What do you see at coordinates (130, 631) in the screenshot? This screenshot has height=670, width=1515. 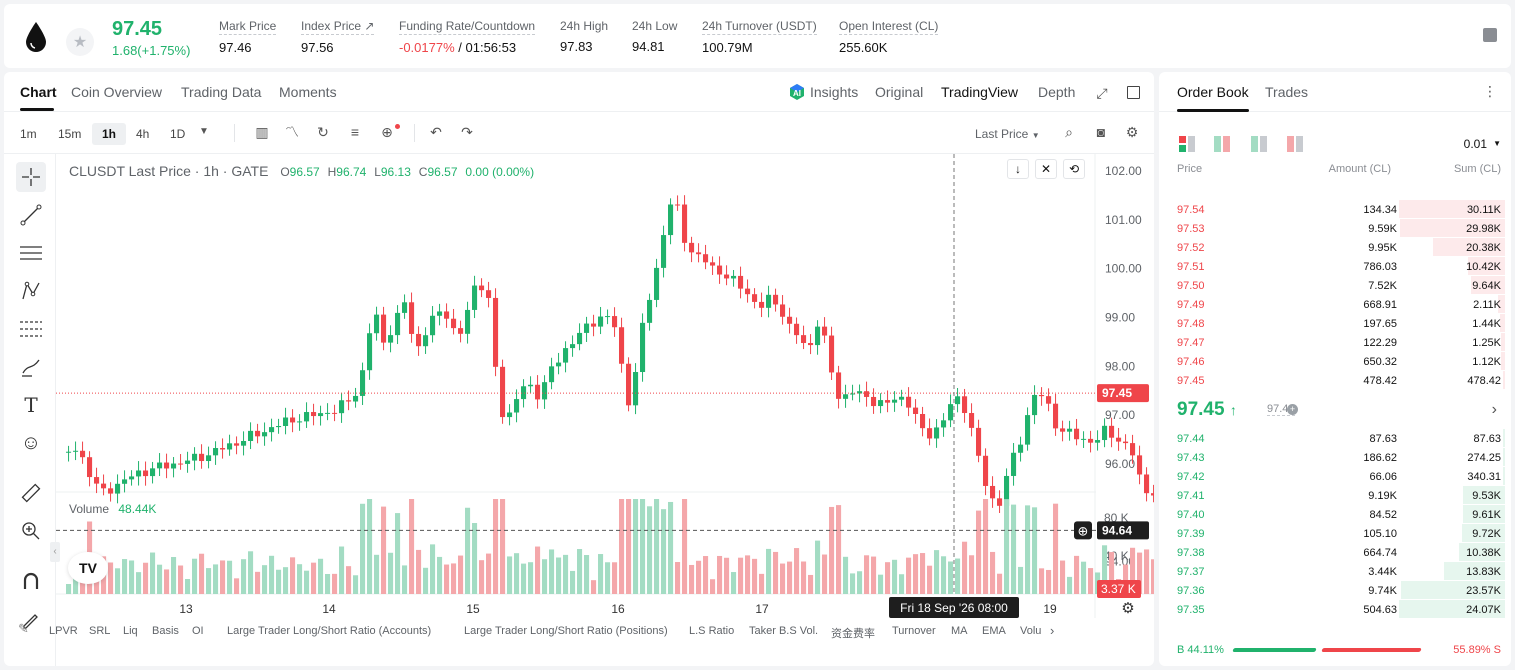 I see `indicator-item: Liq` at bounding box center [130, 631].